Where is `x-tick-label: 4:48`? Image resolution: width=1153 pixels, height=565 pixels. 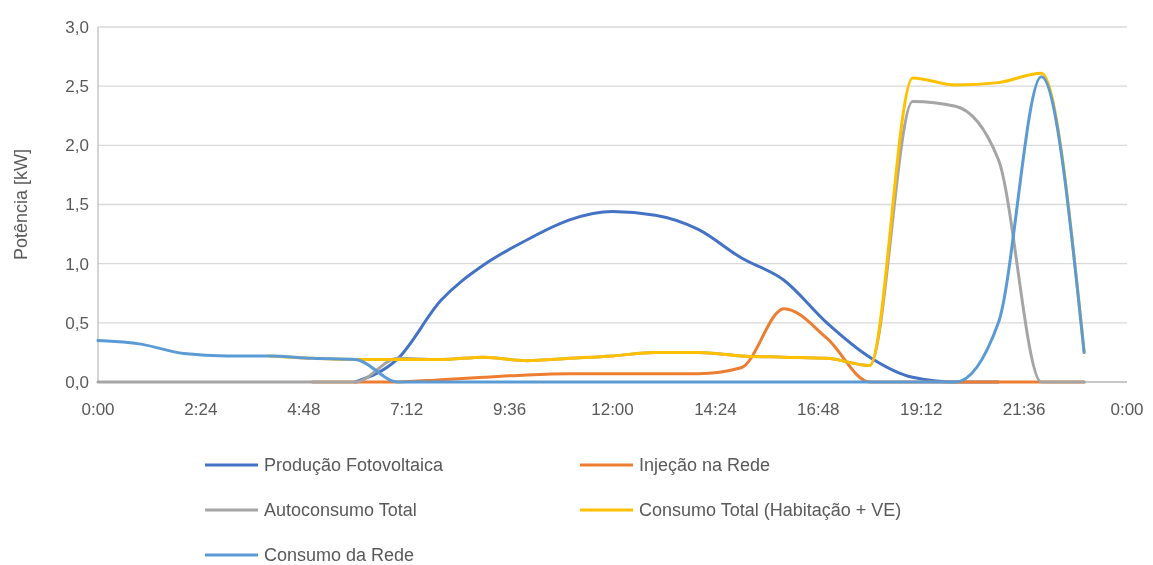 x-tick-label: 4:48 is located at coordinates (304, 409).